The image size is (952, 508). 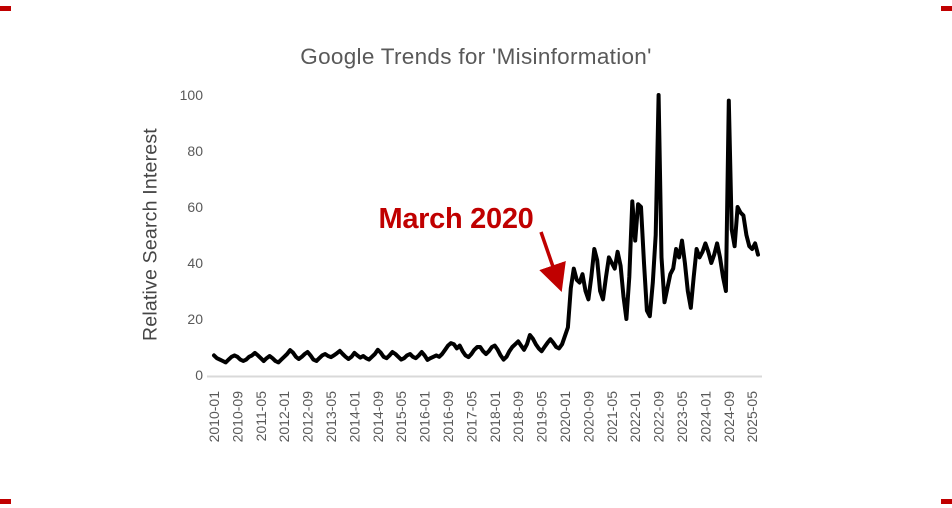 What do you see at coordinates (192, 95) in the screenshot?
I see `y-tick-label: 100` at bounding box center [192, 95].